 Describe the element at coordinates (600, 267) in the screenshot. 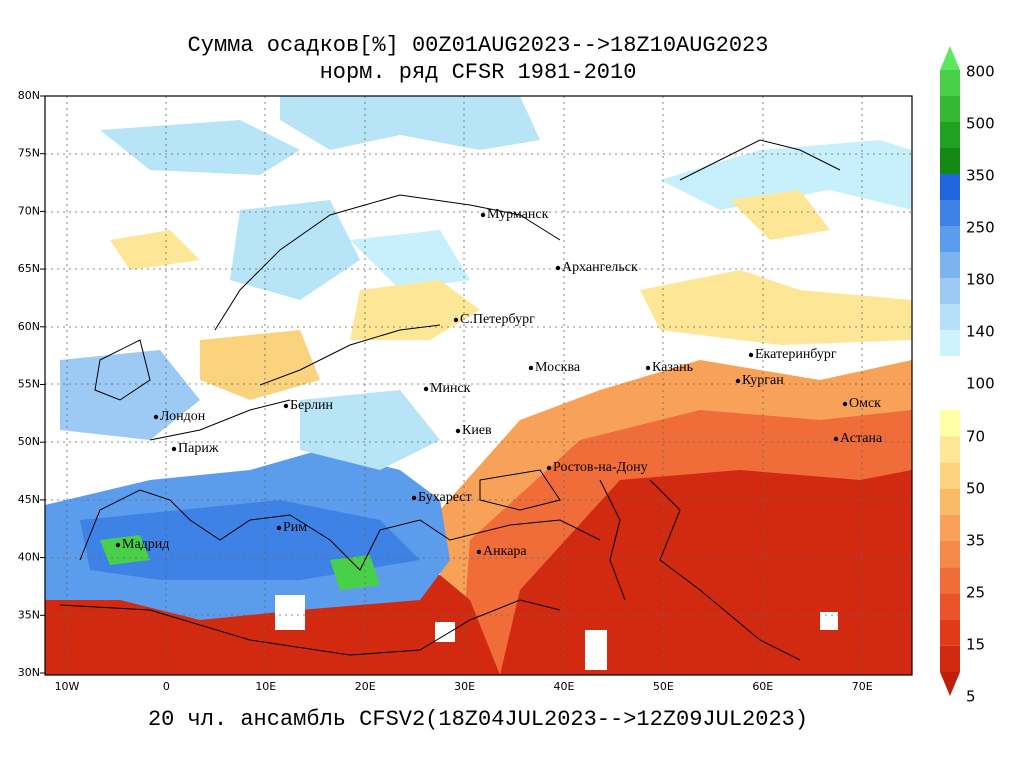

I see `city-label: Архангельск` at that location.